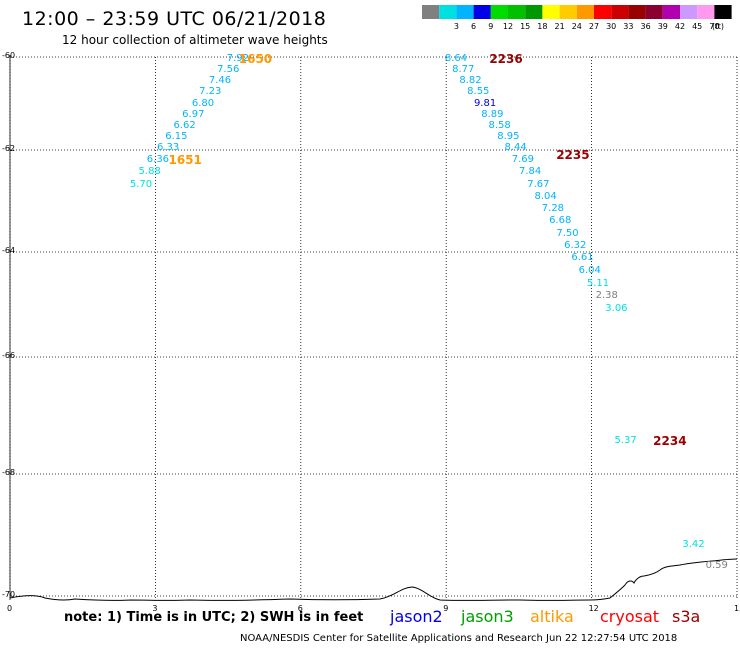 Image resolution: width=740 pixels, height=650 pixels. I want to click on wave-height-label: 5.11, so click(598, 283).